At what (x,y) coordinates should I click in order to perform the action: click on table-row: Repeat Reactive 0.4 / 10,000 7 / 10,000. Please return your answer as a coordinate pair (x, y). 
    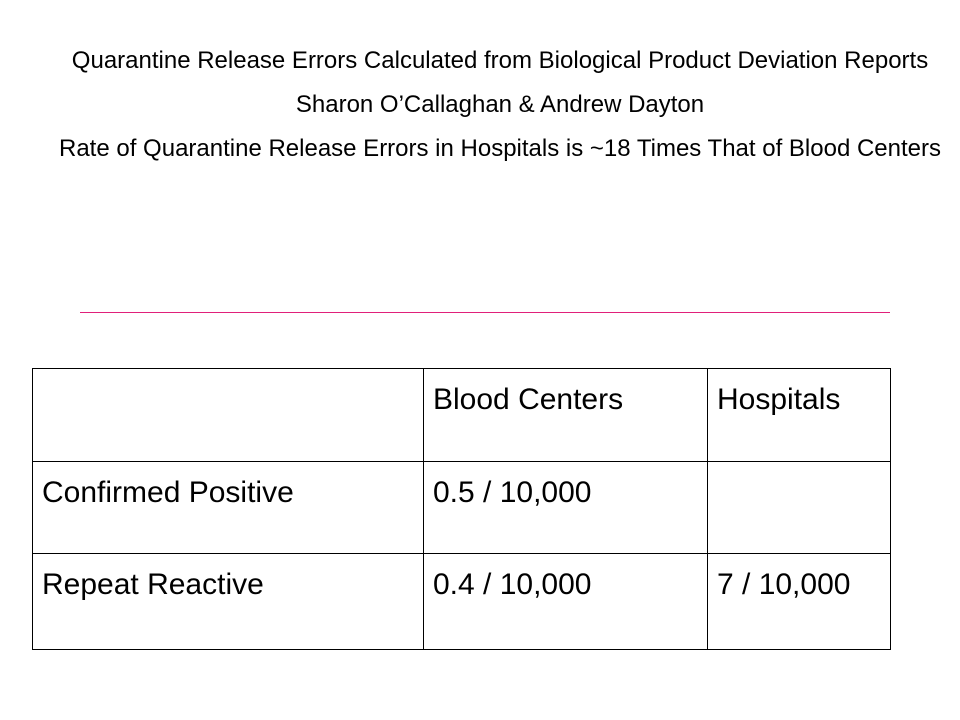
    Looking at the image, I should click on (461, 601).